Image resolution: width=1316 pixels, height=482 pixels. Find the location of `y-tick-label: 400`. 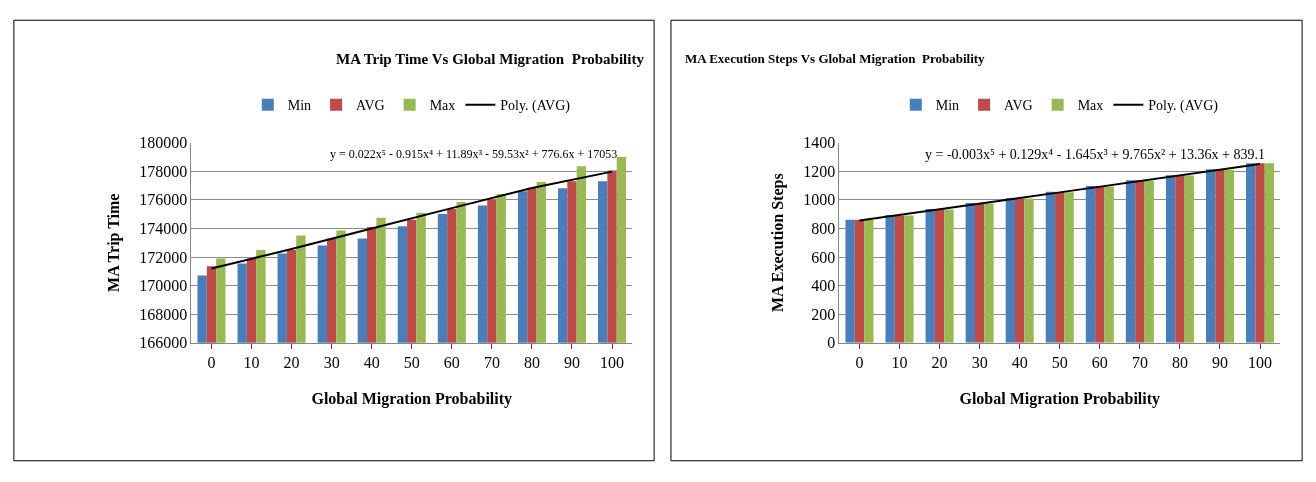

y-tick-label: 400 is located at coordinates (823, 286).